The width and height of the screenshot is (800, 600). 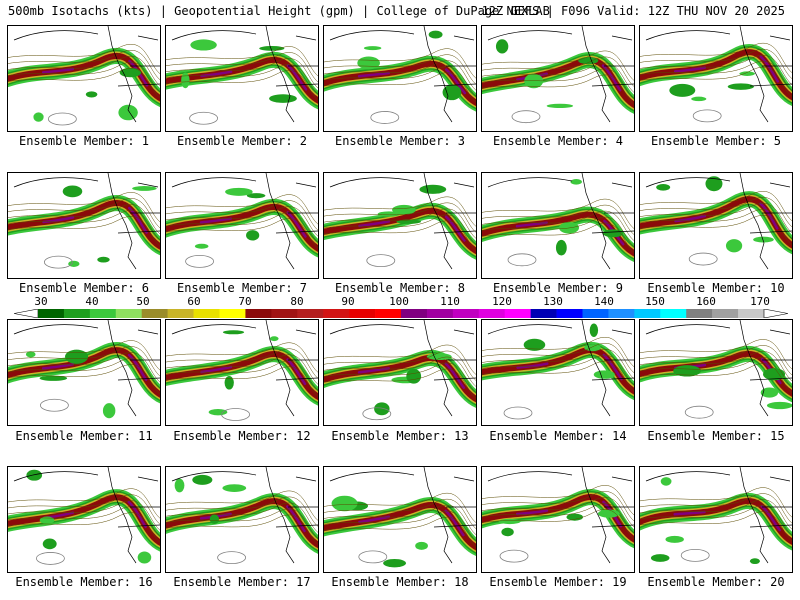 What do you see at coordinates (502, 301) in the screenshot?
I see `colorbar-tick-label: 120` at bounding box center [502, 301].